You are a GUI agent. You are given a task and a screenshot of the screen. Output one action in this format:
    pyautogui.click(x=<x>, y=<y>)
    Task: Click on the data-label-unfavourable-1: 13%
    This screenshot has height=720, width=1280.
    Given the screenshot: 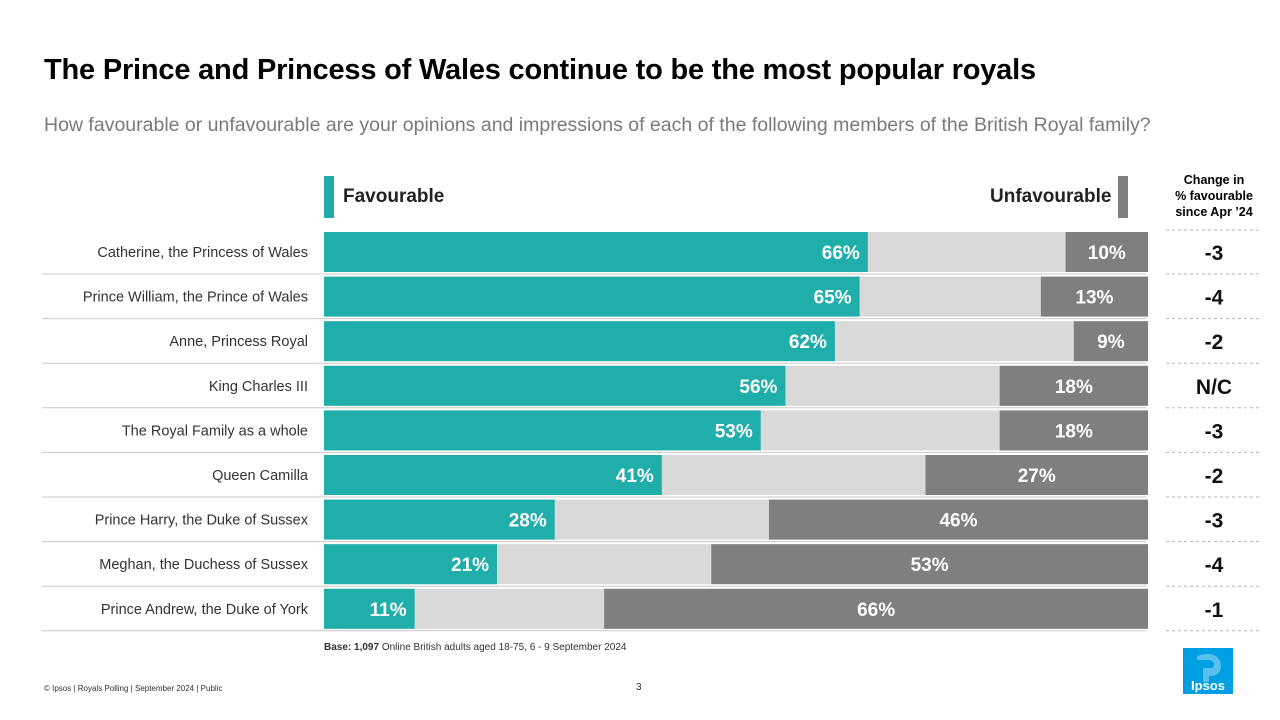 What is the action you would take?
    pyautogui.click(x=1094, y=298)
    